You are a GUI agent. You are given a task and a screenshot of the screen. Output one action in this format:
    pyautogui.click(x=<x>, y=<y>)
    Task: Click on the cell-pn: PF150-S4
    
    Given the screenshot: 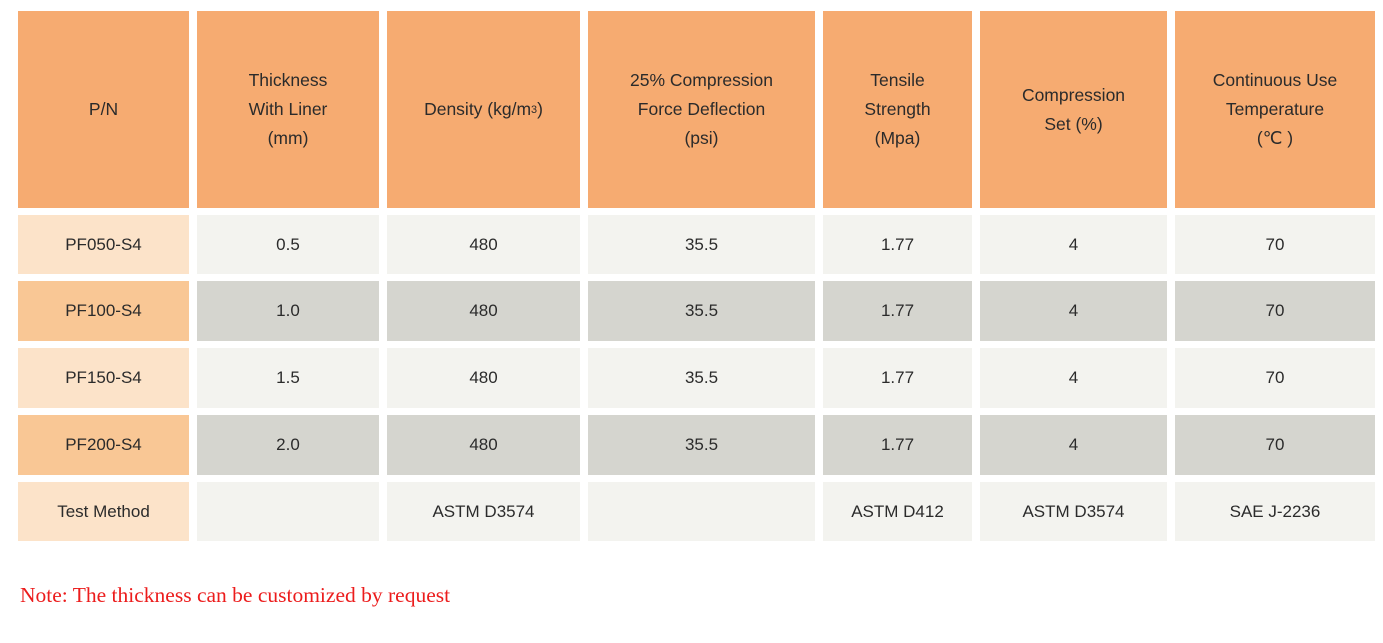 What is the action you would take?
    pyautogui.click(x=103, y=378)
    